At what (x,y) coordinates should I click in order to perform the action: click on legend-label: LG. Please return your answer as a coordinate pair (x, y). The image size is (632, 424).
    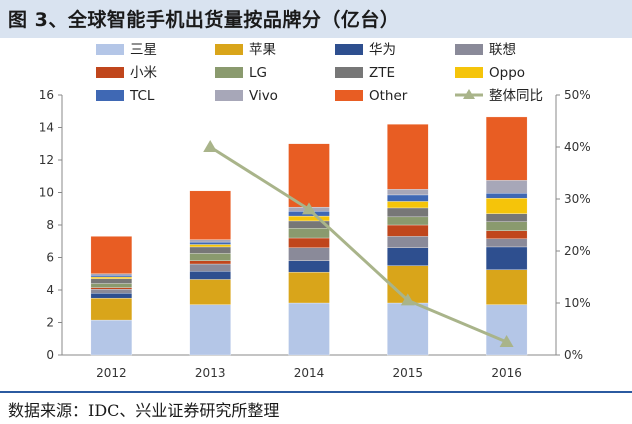
    Looking at the image, I should click on (258, 73).